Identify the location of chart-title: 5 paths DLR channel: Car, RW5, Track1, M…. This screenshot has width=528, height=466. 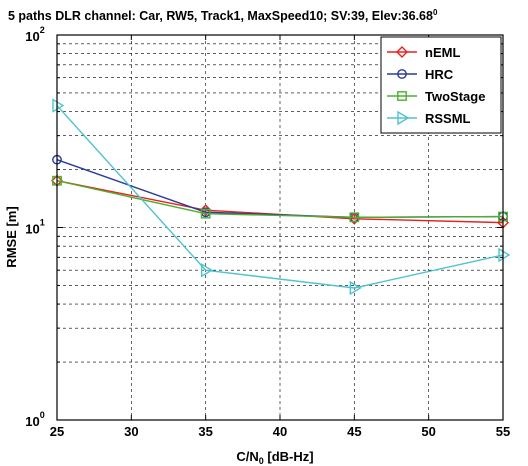
(223, 15).